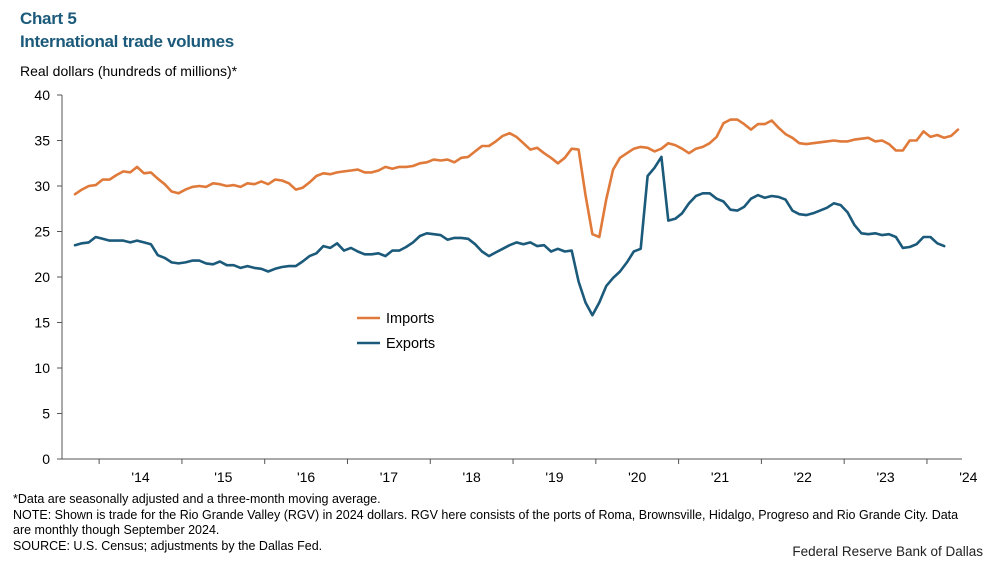 The width and height of the screenshot is (997, 565). Describe the element at coordinates (520, 471) in the screenshot. I see `x-axis: '14 '15 '16 '17 '18 '19 '20 '21 '22 '23 '24` at that location.